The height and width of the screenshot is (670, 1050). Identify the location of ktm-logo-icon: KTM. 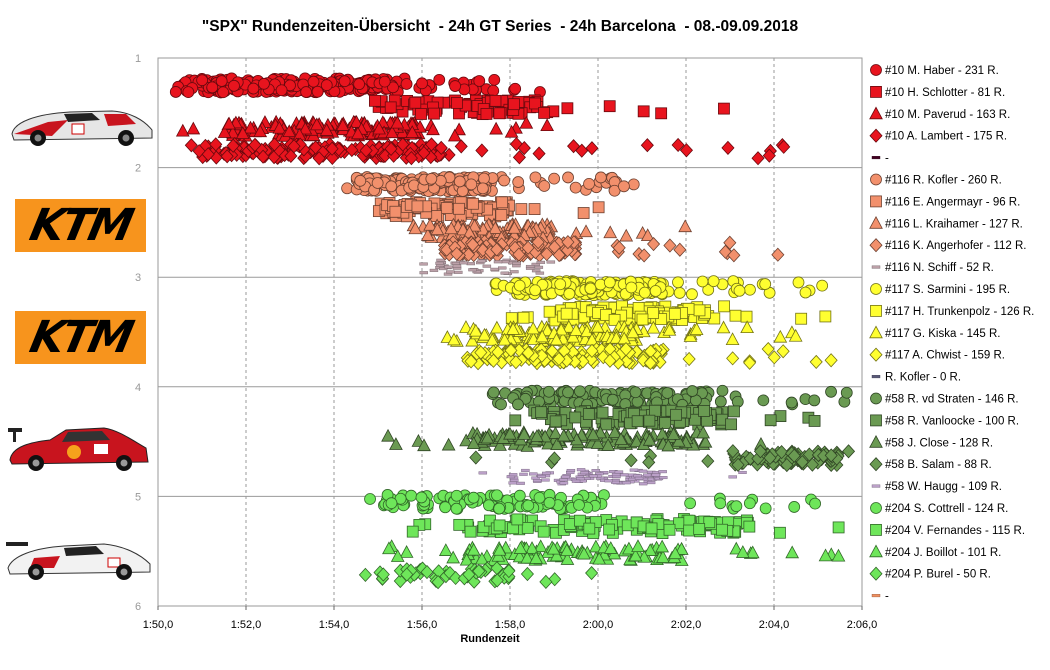
(80, 225).